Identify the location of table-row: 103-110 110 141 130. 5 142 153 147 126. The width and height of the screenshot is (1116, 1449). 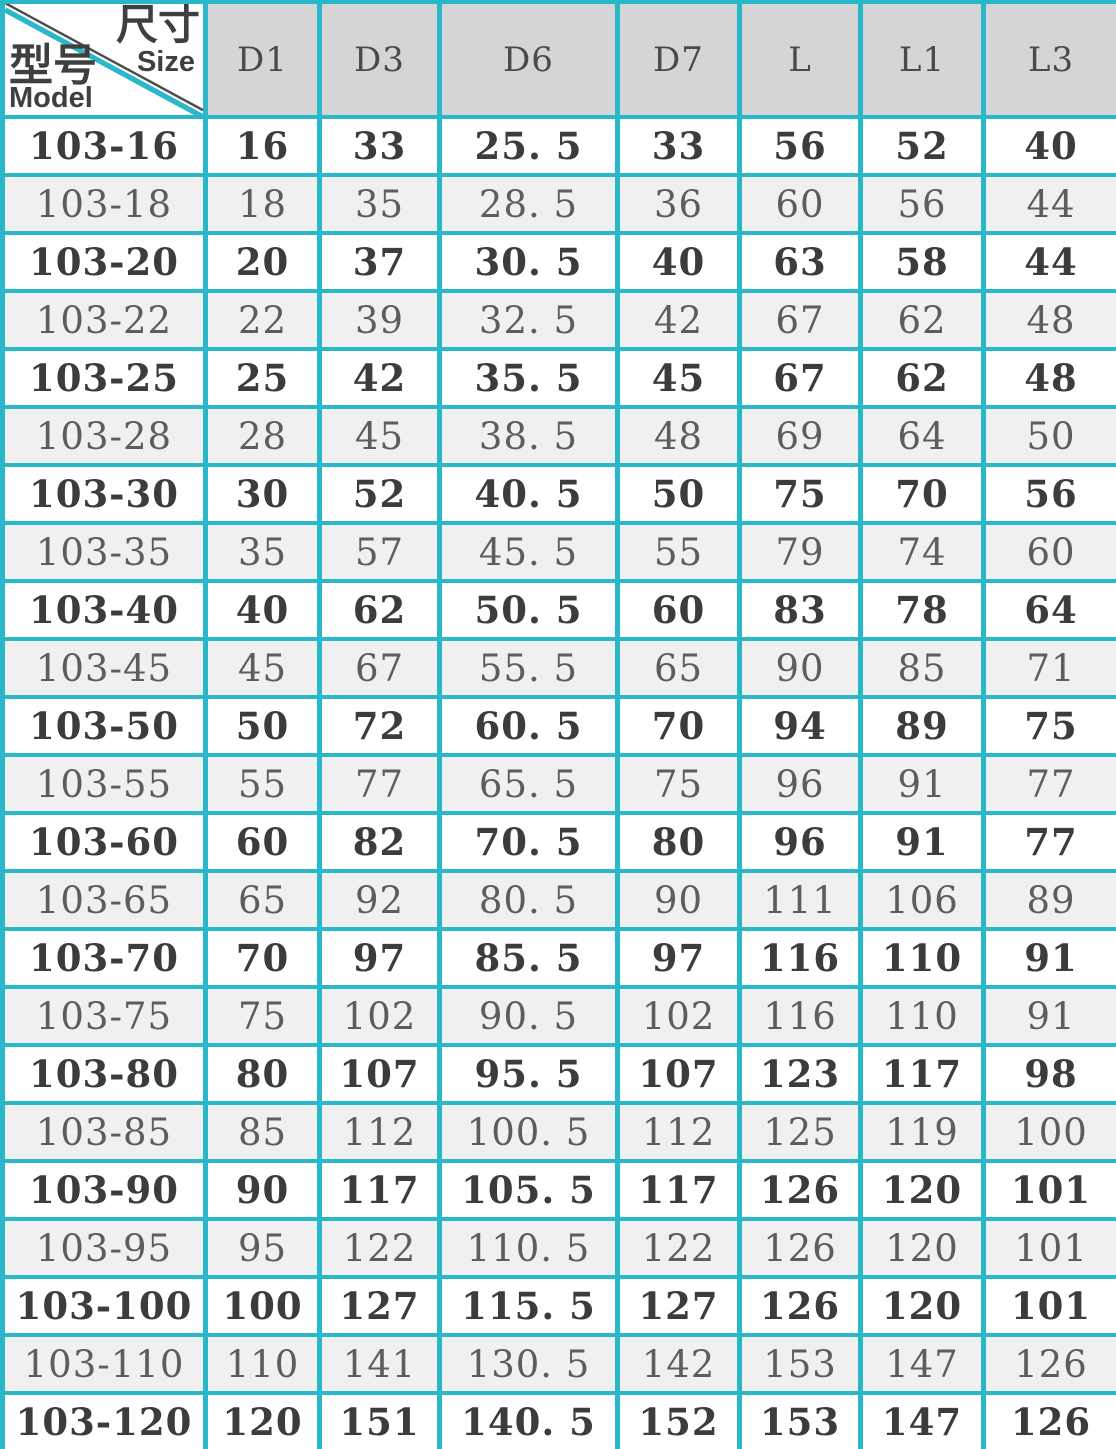
(558, 1364).